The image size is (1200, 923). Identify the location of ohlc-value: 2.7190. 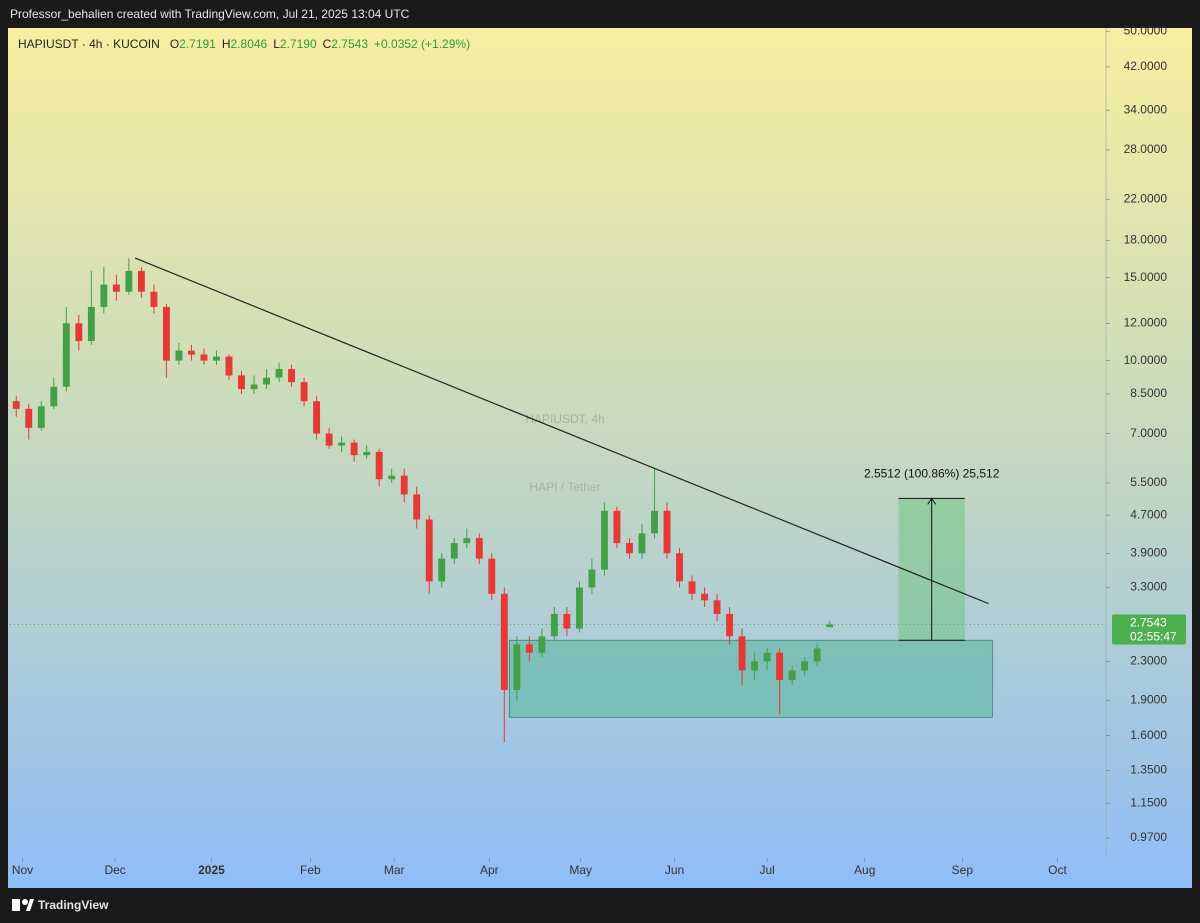
(298, 44).